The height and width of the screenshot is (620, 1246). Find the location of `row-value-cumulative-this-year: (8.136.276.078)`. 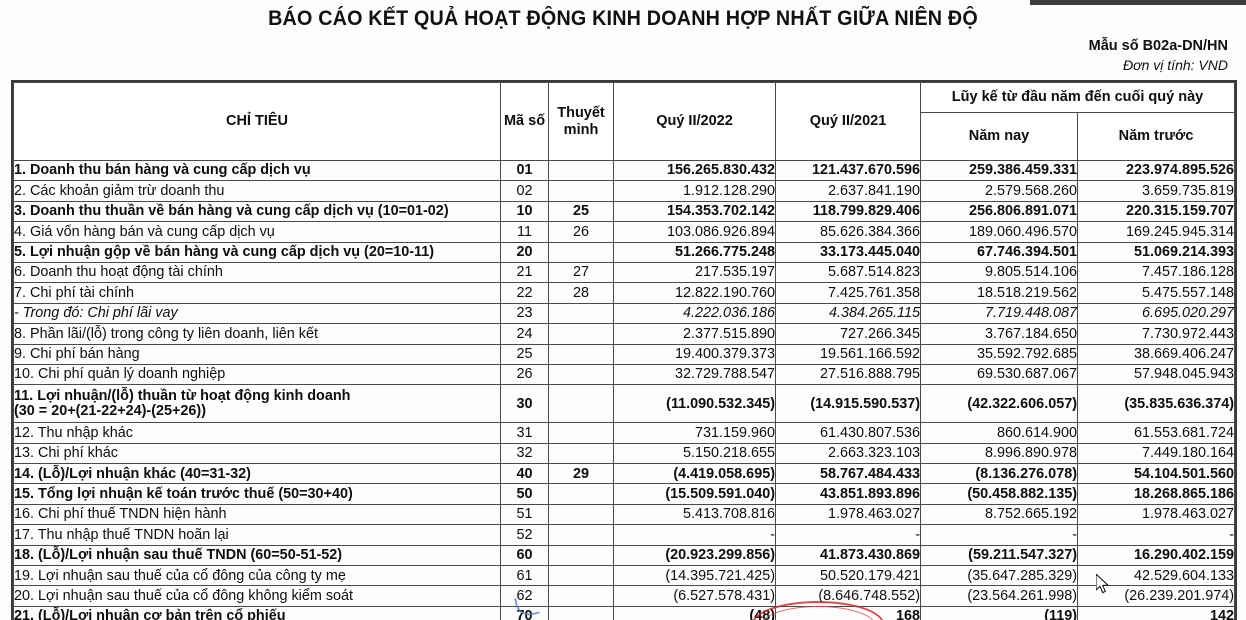

row-value-cumulative-this-year: (8.136.276.078) is located at coordinates (999, 474).